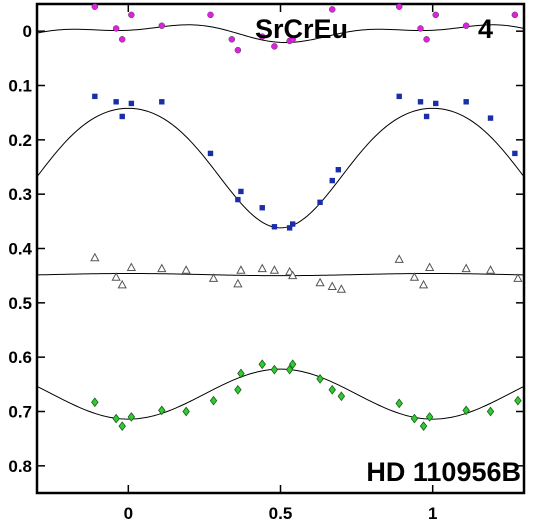  What do you see at coordinates (20, 466) in the screenshot?
I see `y-tick-label: 0.8` at bounding box center [20, 466].